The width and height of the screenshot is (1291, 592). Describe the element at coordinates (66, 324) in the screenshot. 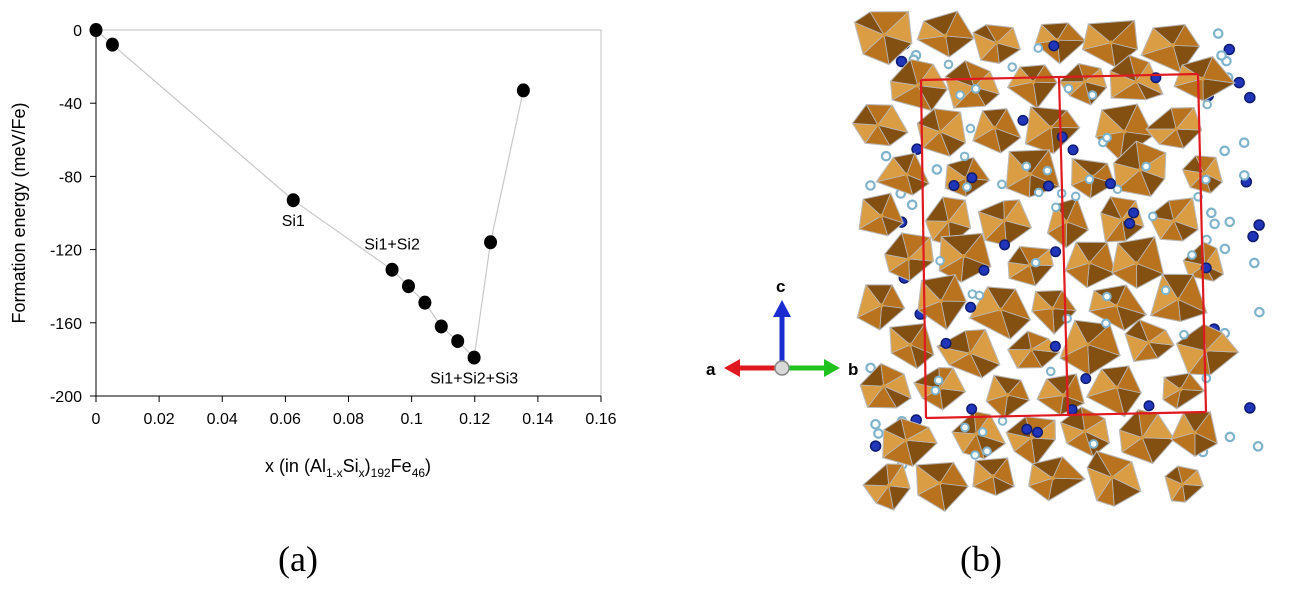

I see `y-tick-label: -160` at that location.